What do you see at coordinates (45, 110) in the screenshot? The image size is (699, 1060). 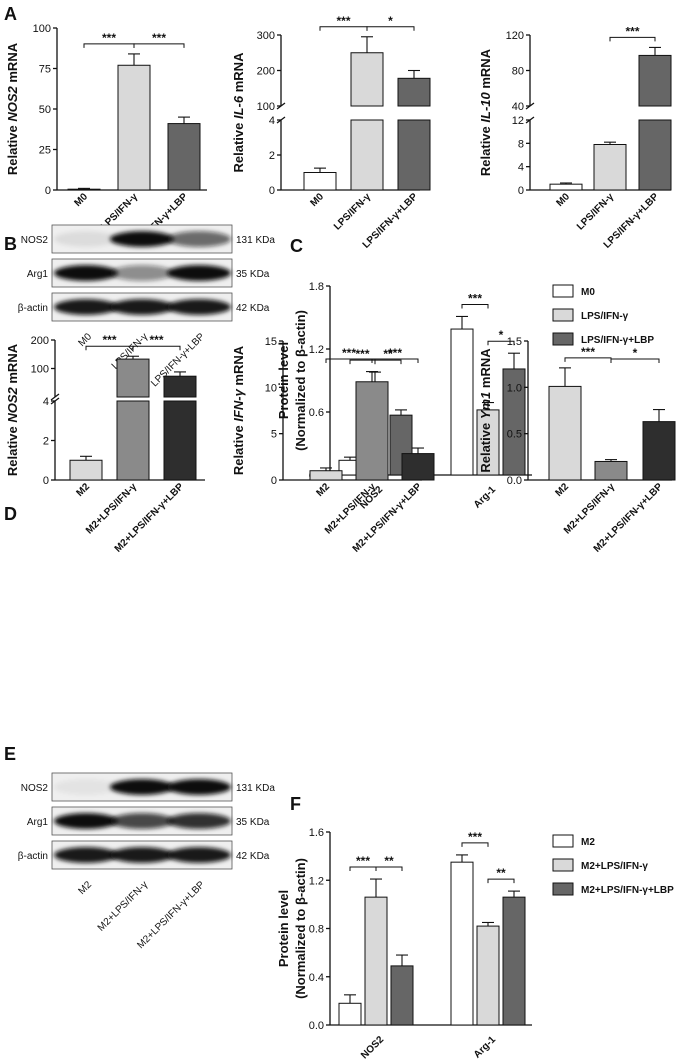 I see `y-tick-label: 50` at bounding box center [45, 110].